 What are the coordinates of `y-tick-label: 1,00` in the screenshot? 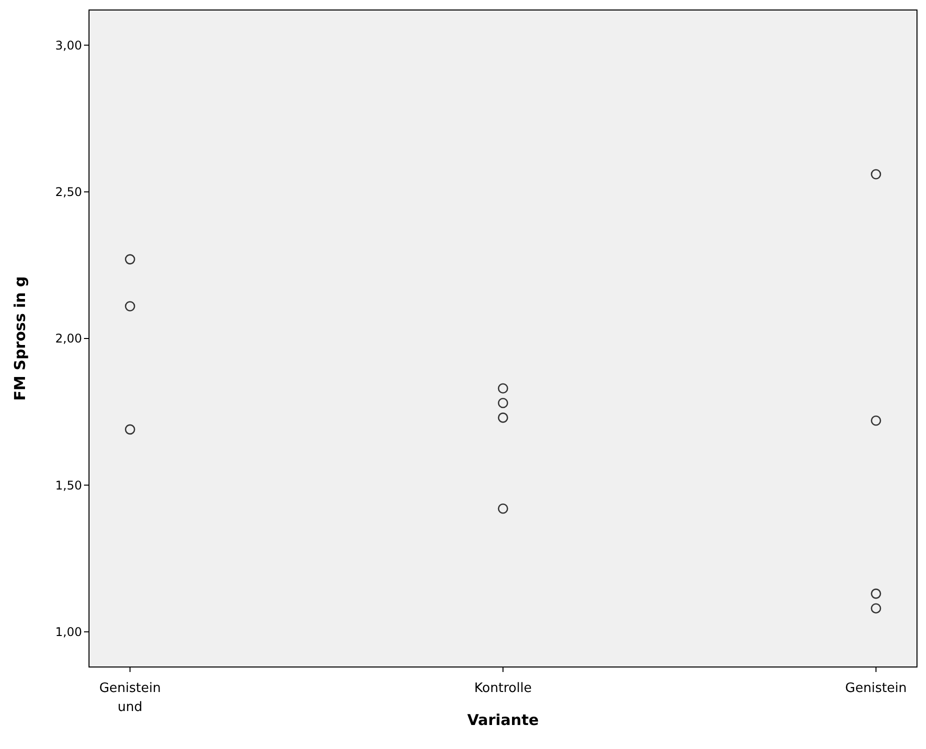 It's located at (68, 632).